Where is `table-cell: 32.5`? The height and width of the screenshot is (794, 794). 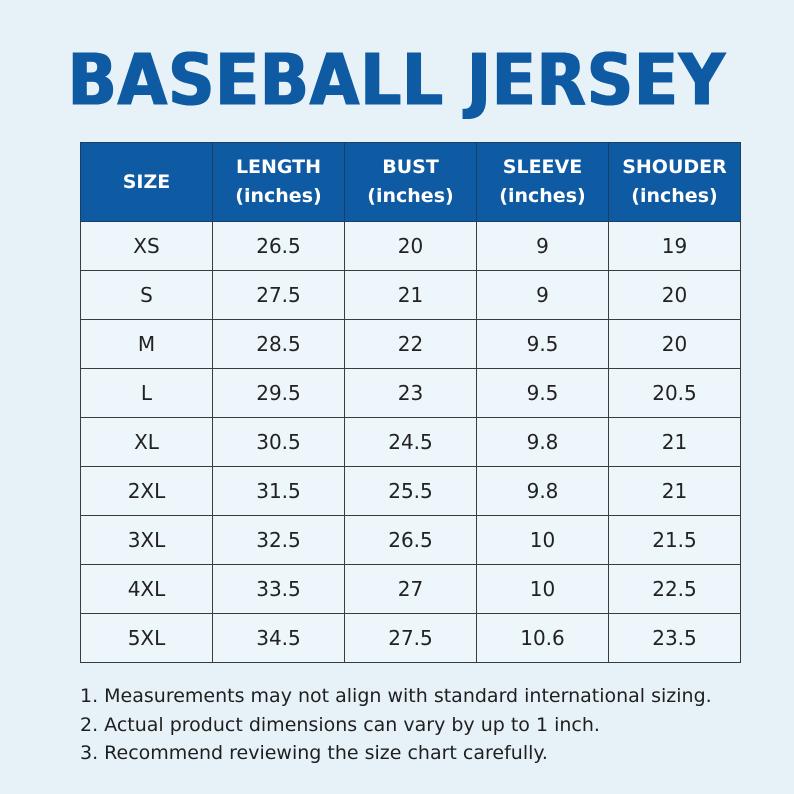
table-cell: 32.5 is located at coordinates (278, 540).